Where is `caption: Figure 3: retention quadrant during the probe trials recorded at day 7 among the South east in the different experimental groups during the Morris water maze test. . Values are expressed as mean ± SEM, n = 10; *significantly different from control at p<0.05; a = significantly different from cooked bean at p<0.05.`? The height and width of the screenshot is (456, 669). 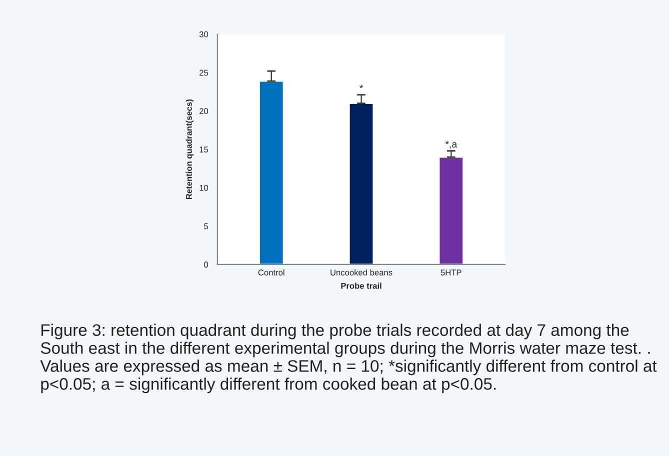 caption: Figure 3: retention quadrant during the probe trials recorded at day 7 among the South east in the different experimental groups during the Morris water maze test. . Values are expressed as mean ± SEM, n = 10; *significantly different from control at p<0.05; a = significantly different from cooked bean at p<0.05. is located at coordinates (348, 359).